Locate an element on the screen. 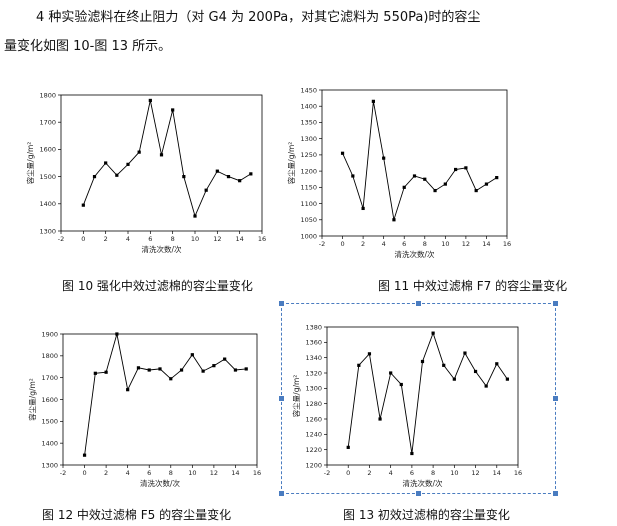 This screenshot has height=526, width=617. chart1-x-tick-label-5: 8 is located at coordinates (425, 244).